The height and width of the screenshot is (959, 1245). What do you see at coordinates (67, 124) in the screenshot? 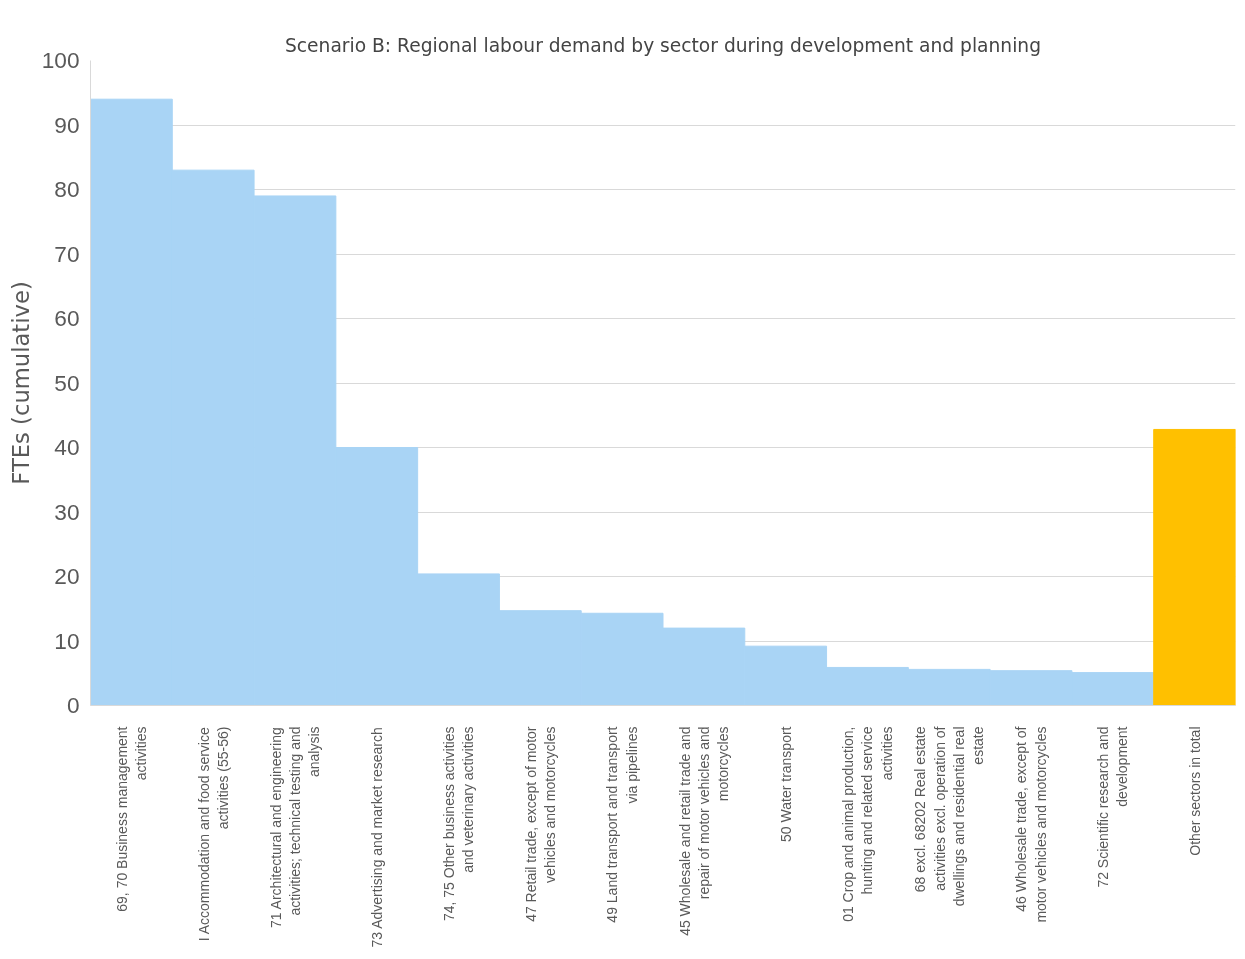
I see `y-tick-label: 90` at bounding box center [67, 124].